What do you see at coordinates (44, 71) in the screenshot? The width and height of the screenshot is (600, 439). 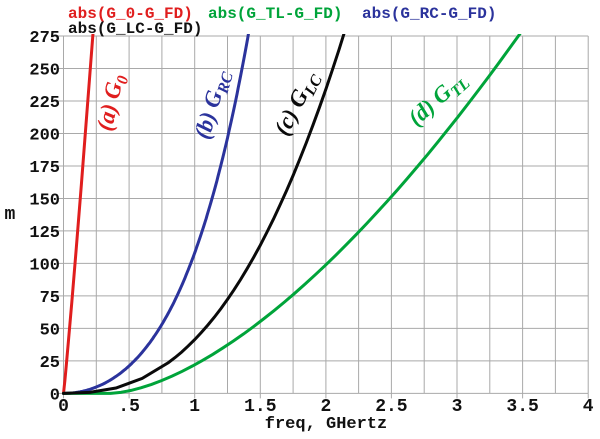 I see `svg-text: 250` at bounding box center [44, 71].